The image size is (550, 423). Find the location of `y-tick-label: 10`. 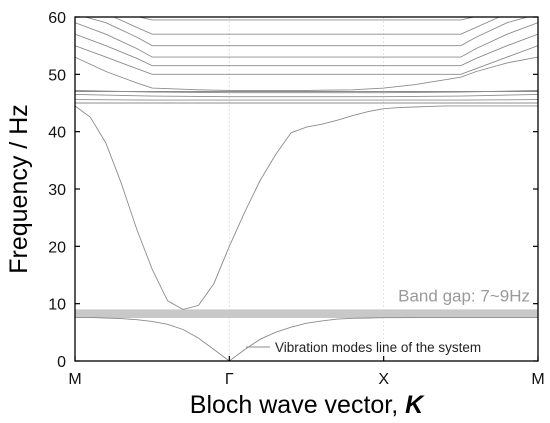

y-tick-label: 10 is located at coordinates (57, 305).